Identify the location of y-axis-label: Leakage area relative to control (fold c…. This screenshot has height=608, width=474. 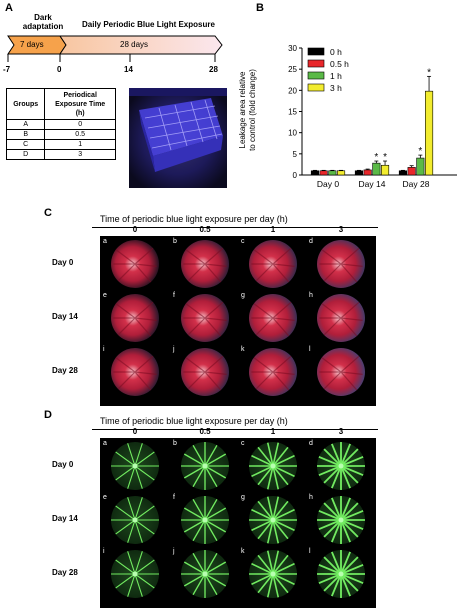
(247, 110).